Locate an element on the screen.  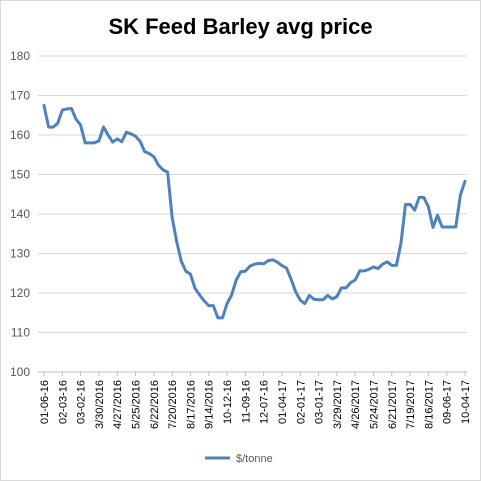
x-tick-label: 7/19/2017 is located at coordinates (411, 404).